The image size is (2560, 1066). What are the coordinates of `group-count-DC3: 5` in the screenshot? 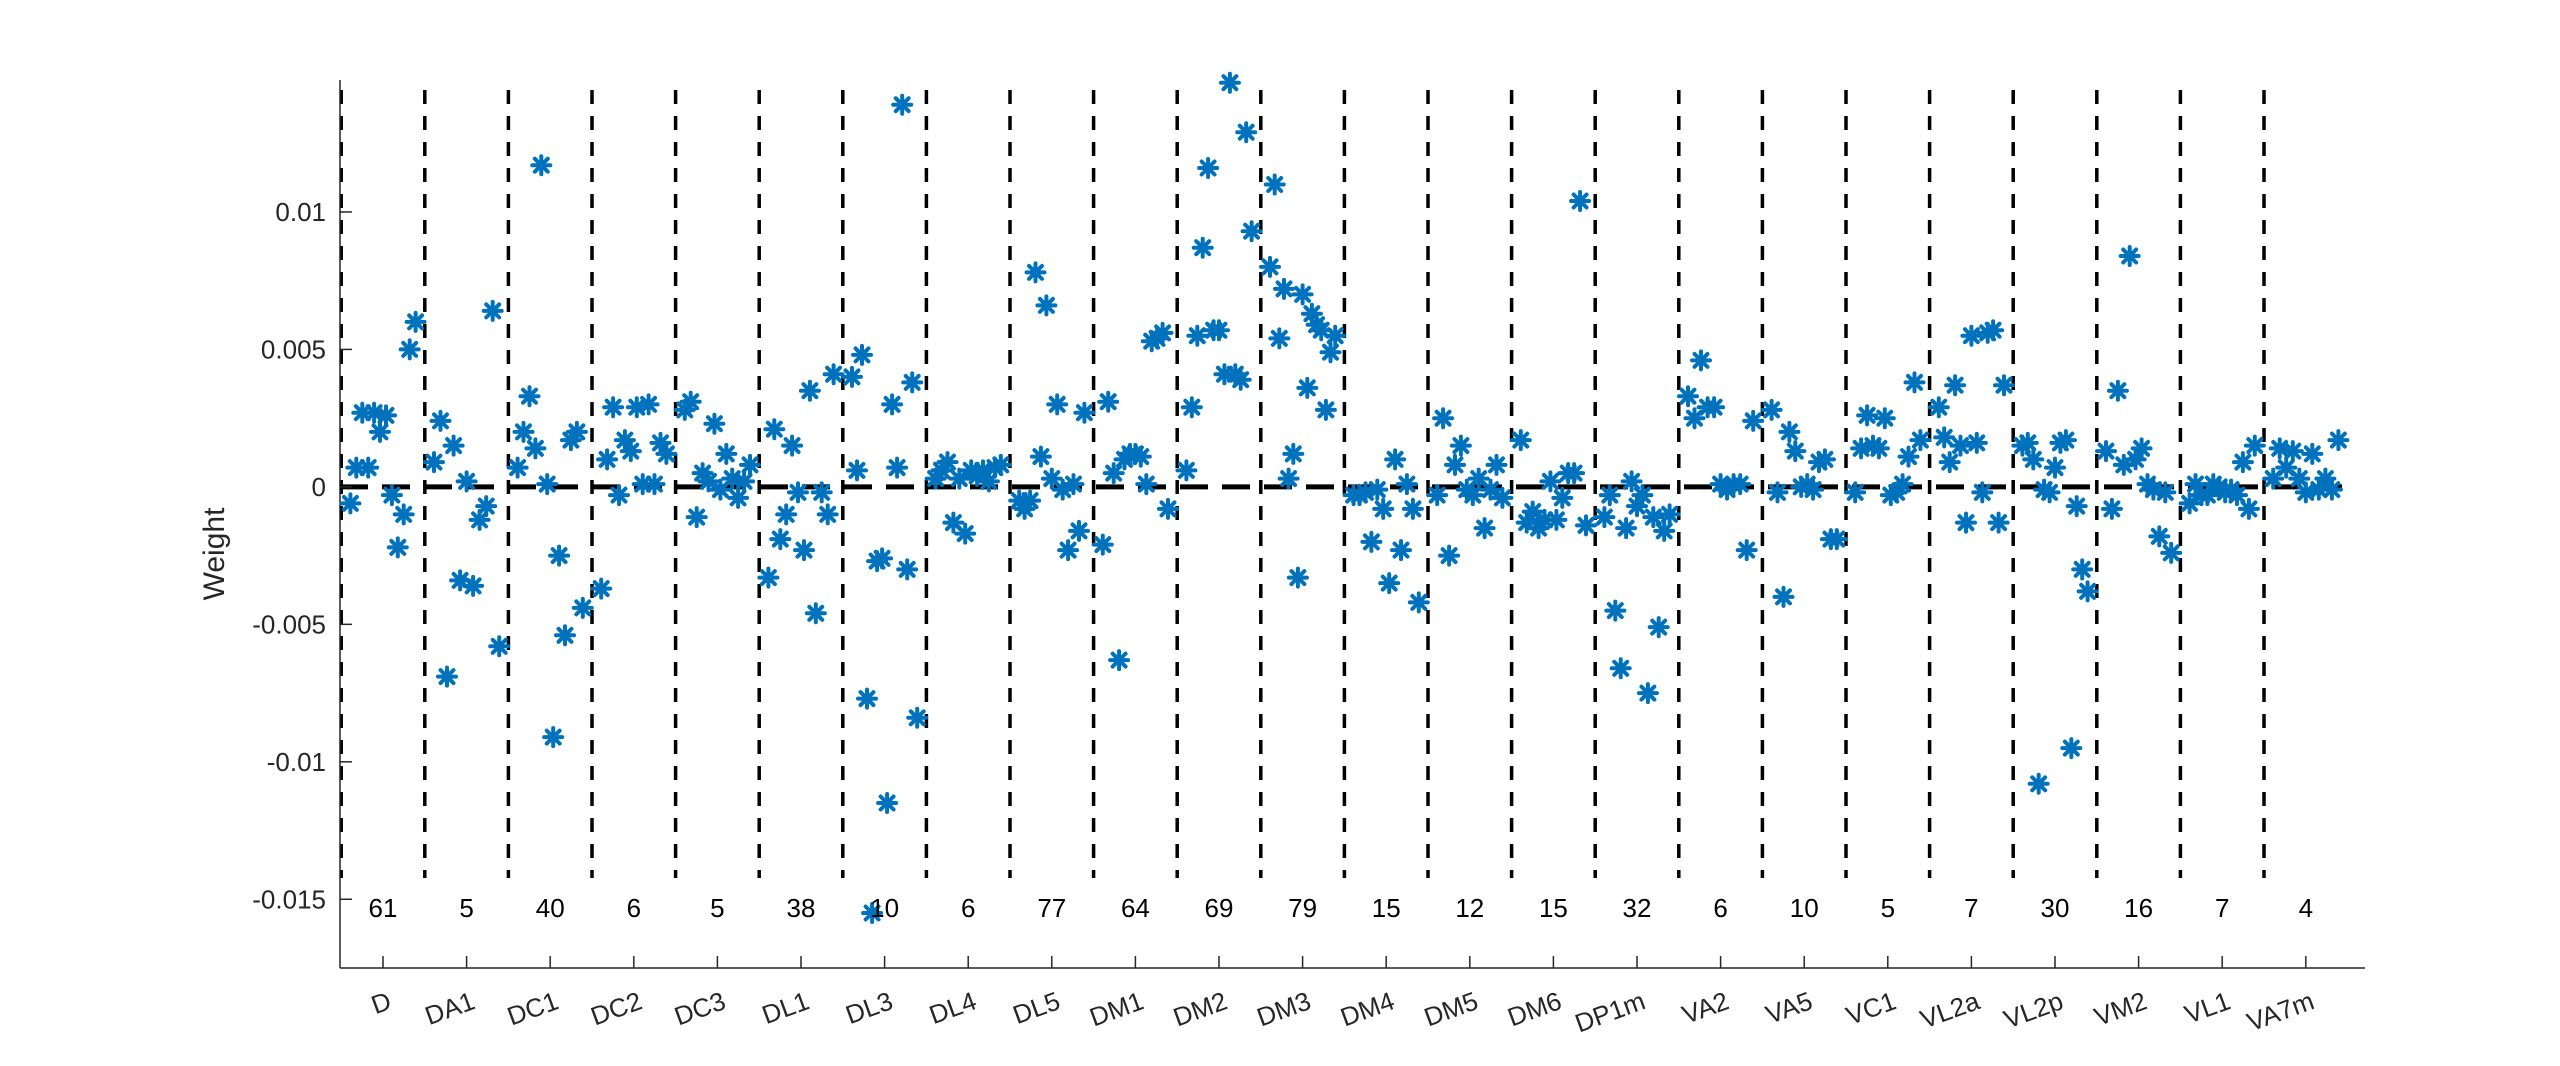 It's located at (717, 908).